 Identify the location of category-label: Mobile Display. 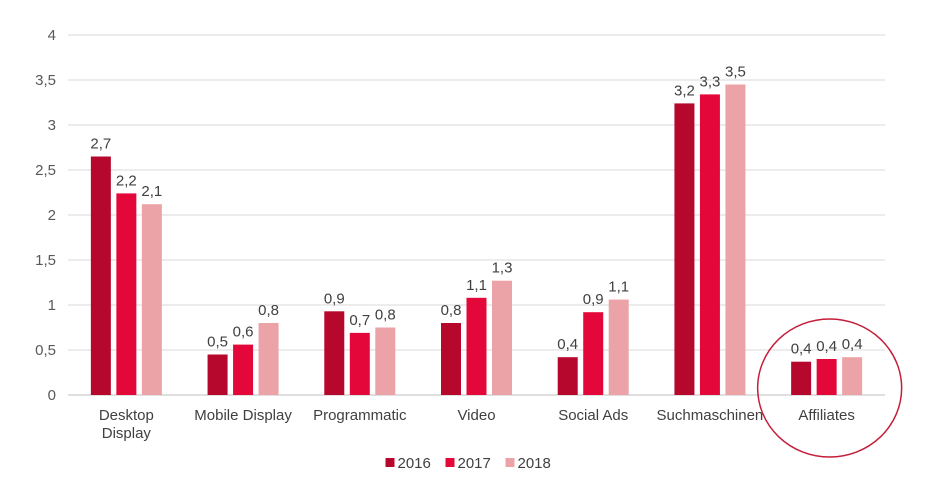
(243, 415).